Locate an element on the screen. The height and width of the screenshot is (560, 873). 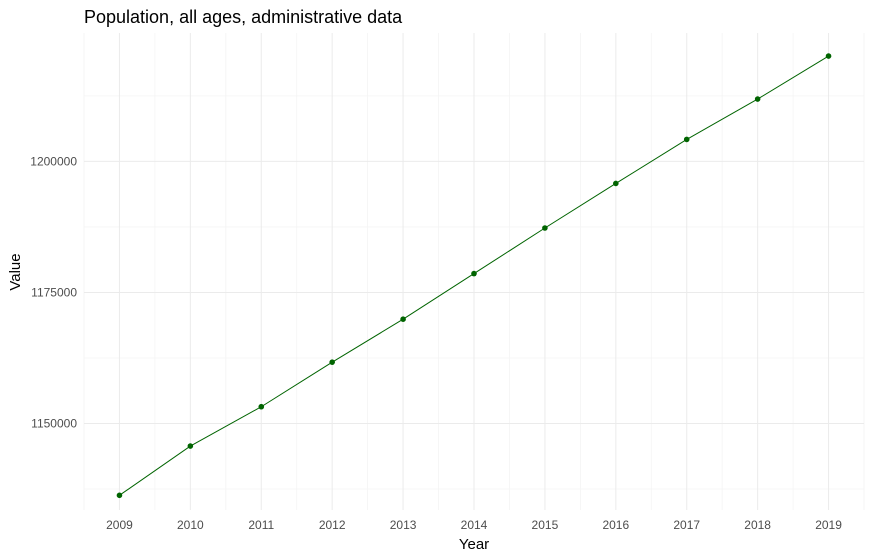
y-tick-label: 1200000 is located at coordinates (53, 161).